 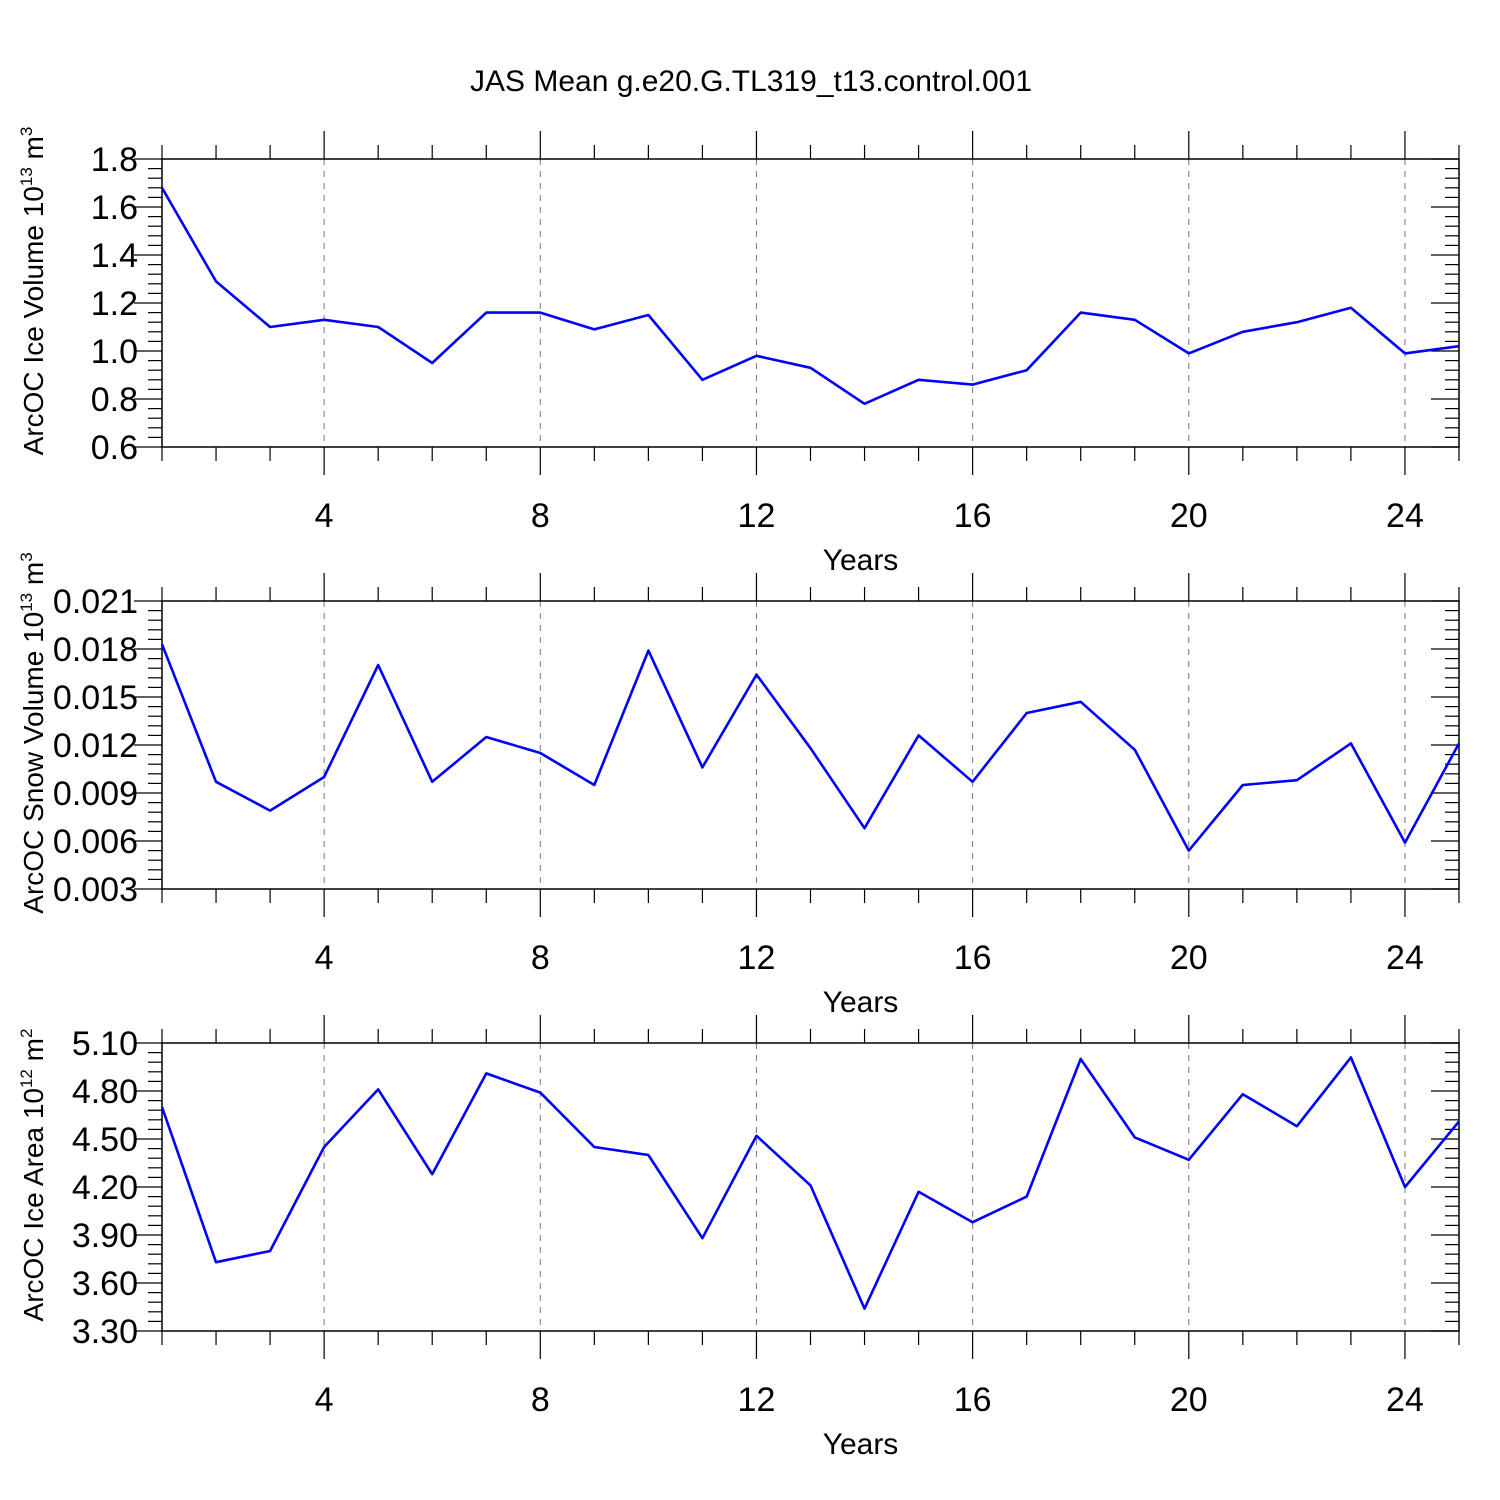 I want to click on y-tick-label: 0.6, so click(x=114, y=448).